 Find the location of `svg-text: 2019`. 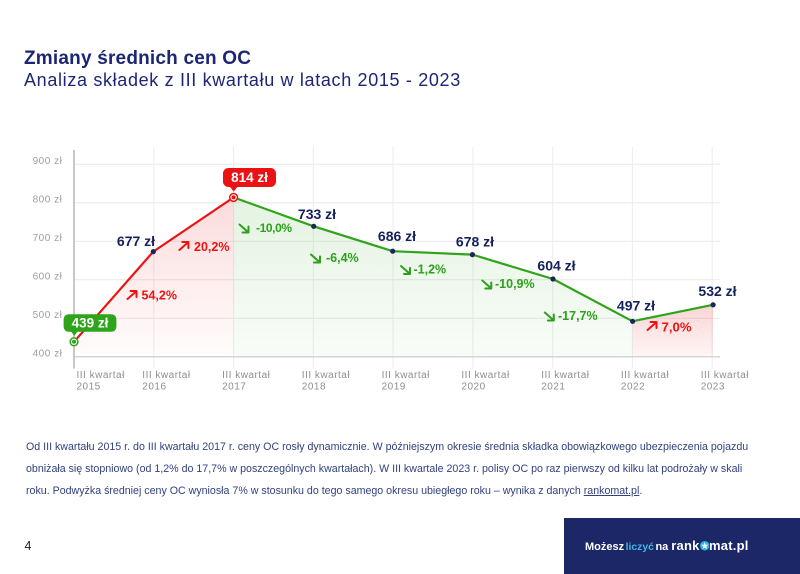

svg-text: 2019 is located at coordinates (394, 387).